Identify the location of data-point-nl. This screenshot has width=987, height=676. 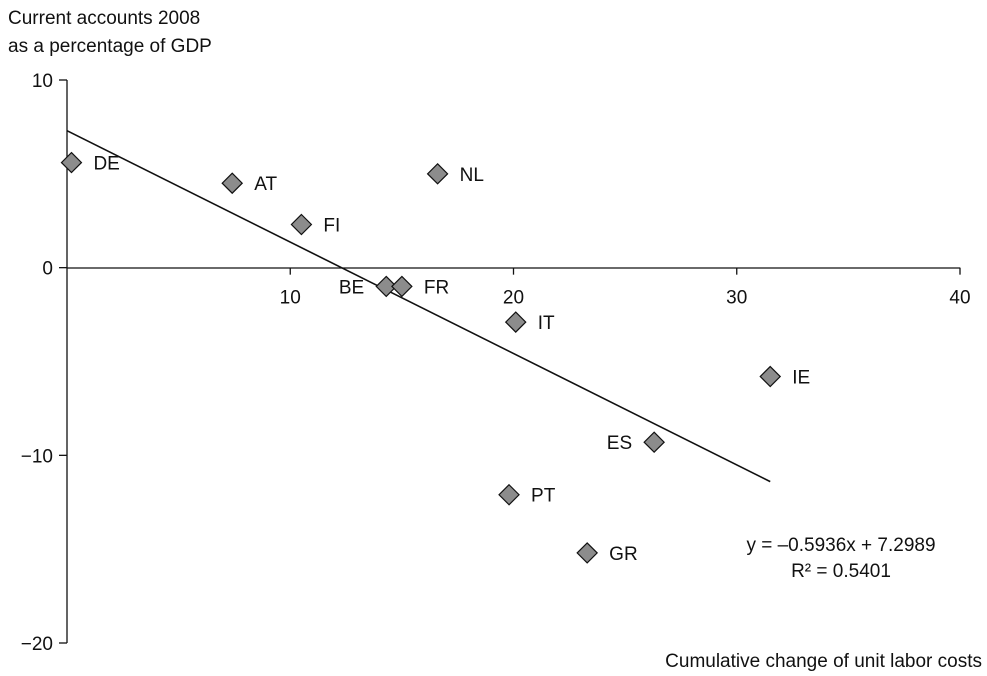
(437, 173).